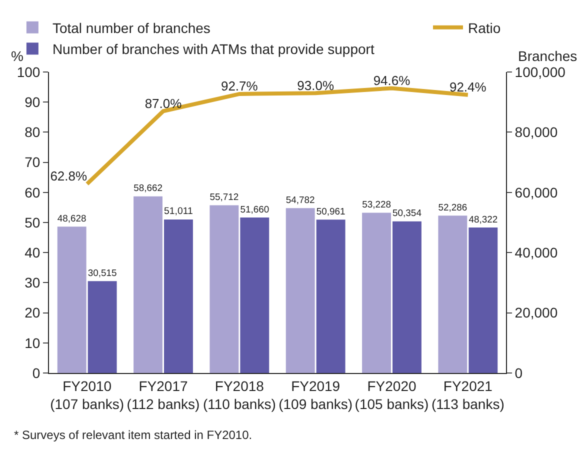 The width and height of the screenshot is (578, 455). I want to click on y2-axis-title: Branches, so click(548, 56).